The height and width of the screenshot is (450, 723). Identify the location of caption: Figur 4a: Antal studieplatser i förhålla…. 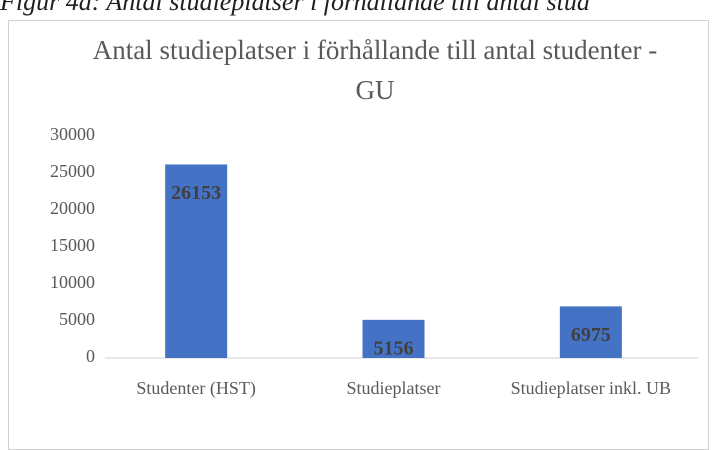
(295, 8).